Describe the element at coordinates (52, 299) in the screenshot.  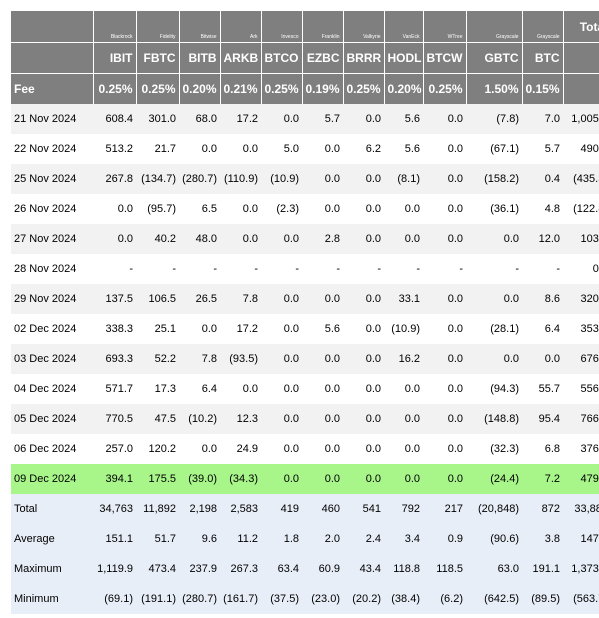
I see `row-date: 29 Nov 2024` at that location.